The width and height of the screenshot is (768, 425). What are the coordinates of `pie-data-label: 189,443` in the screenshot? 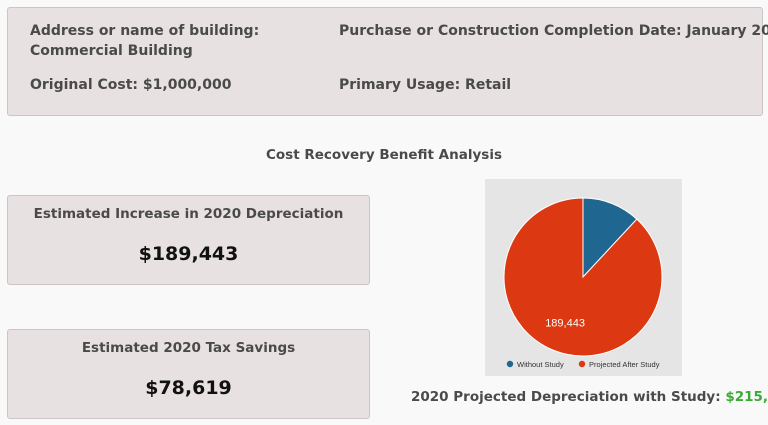 It's located at (565, 324).